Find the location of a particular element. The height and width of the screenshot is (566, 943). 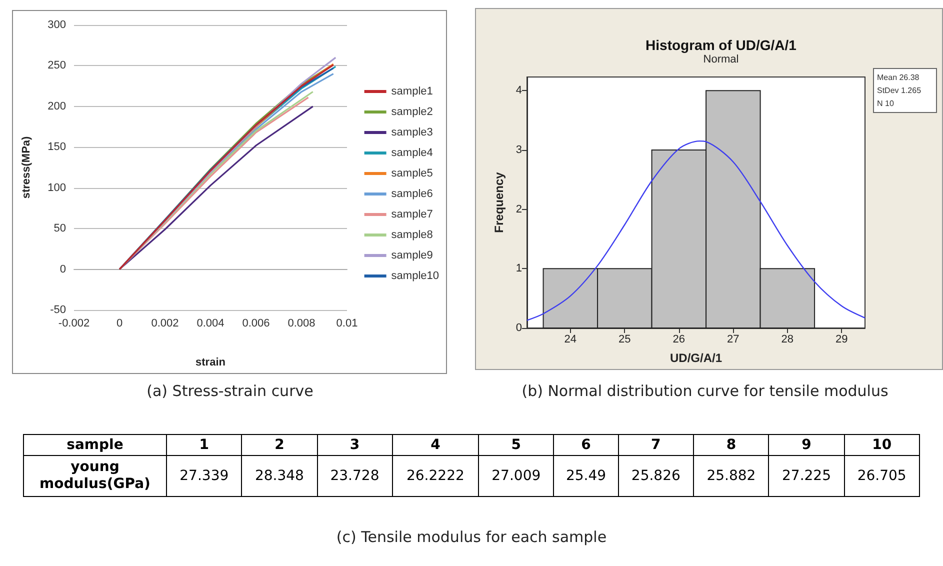

category-label: 2 is located at coordinates (280, 445).